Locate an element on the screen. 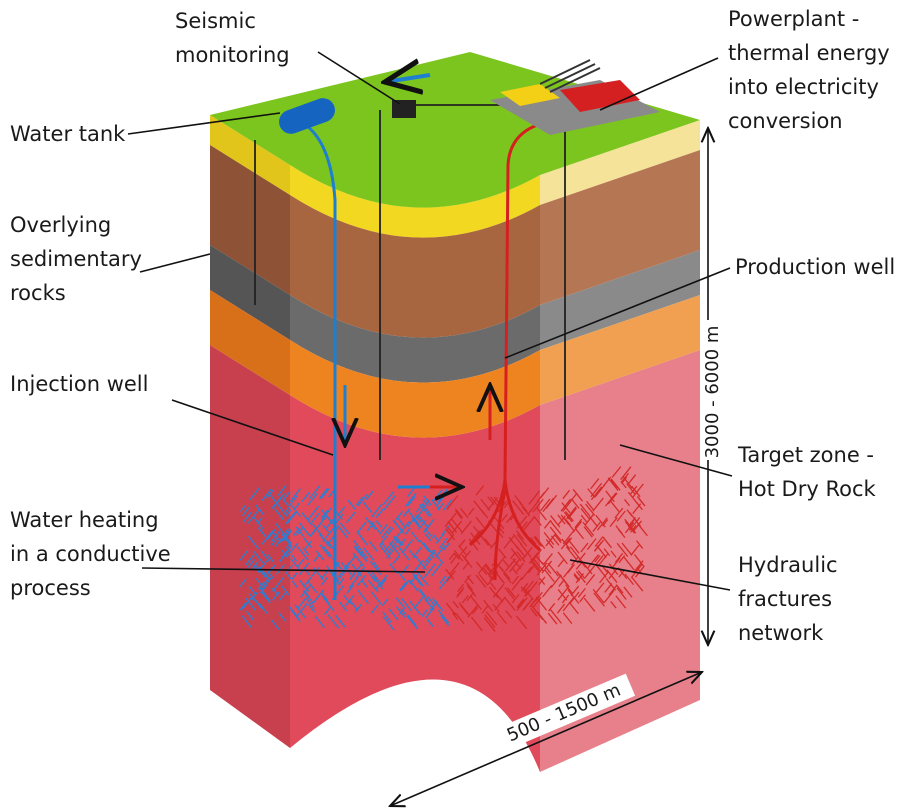  label: into electricity is located at coordinates (803, 87).